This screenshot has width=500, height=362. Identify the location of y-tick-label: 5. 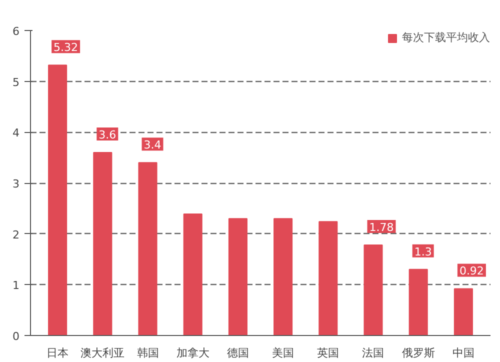
(16, 82).